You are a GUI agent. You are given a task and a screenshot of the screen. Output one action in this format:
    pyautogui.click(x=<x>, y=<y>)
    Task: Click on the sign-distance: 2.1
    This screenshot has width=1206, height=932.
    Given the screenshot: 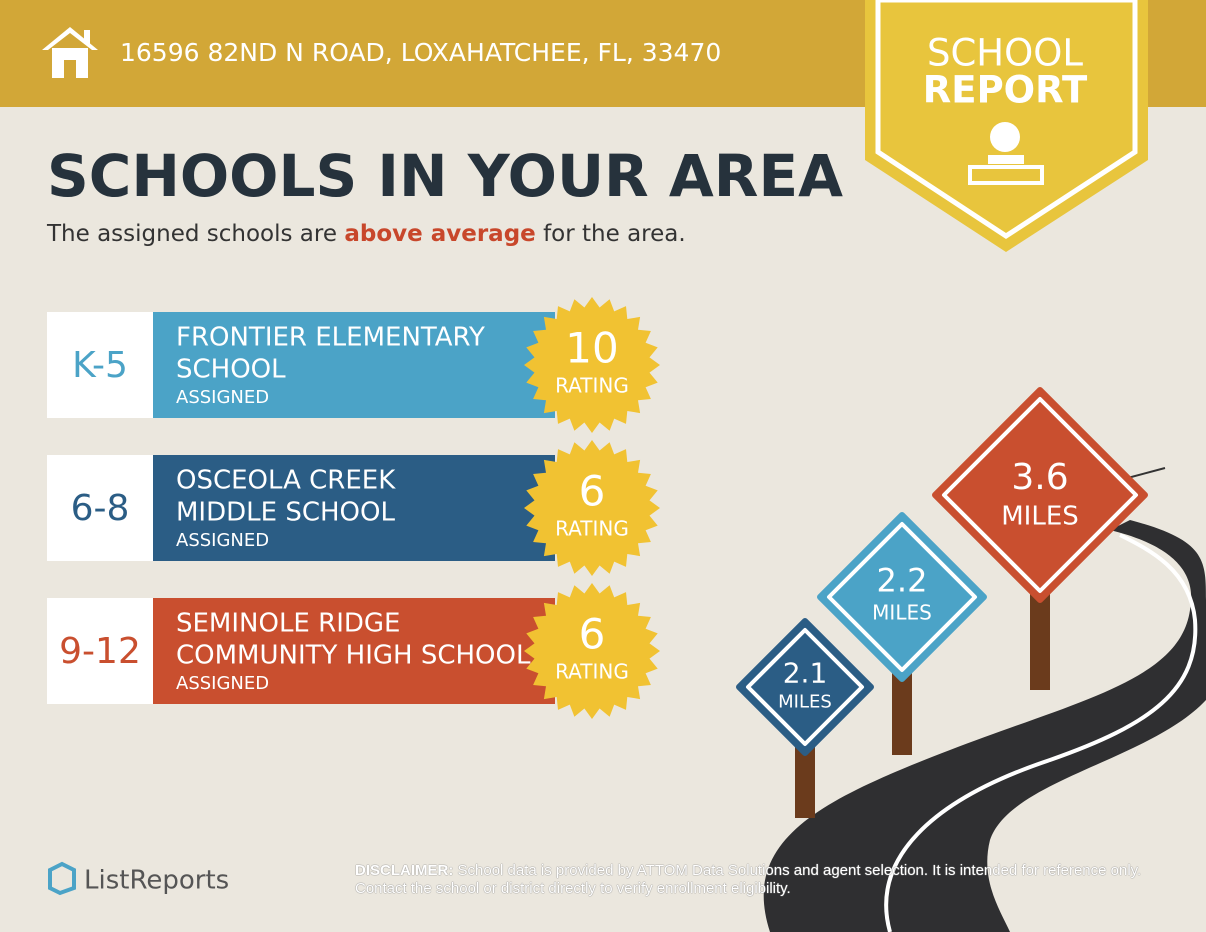 What is the action you would take?
    pyautogui.click(x=805, y=672)
    